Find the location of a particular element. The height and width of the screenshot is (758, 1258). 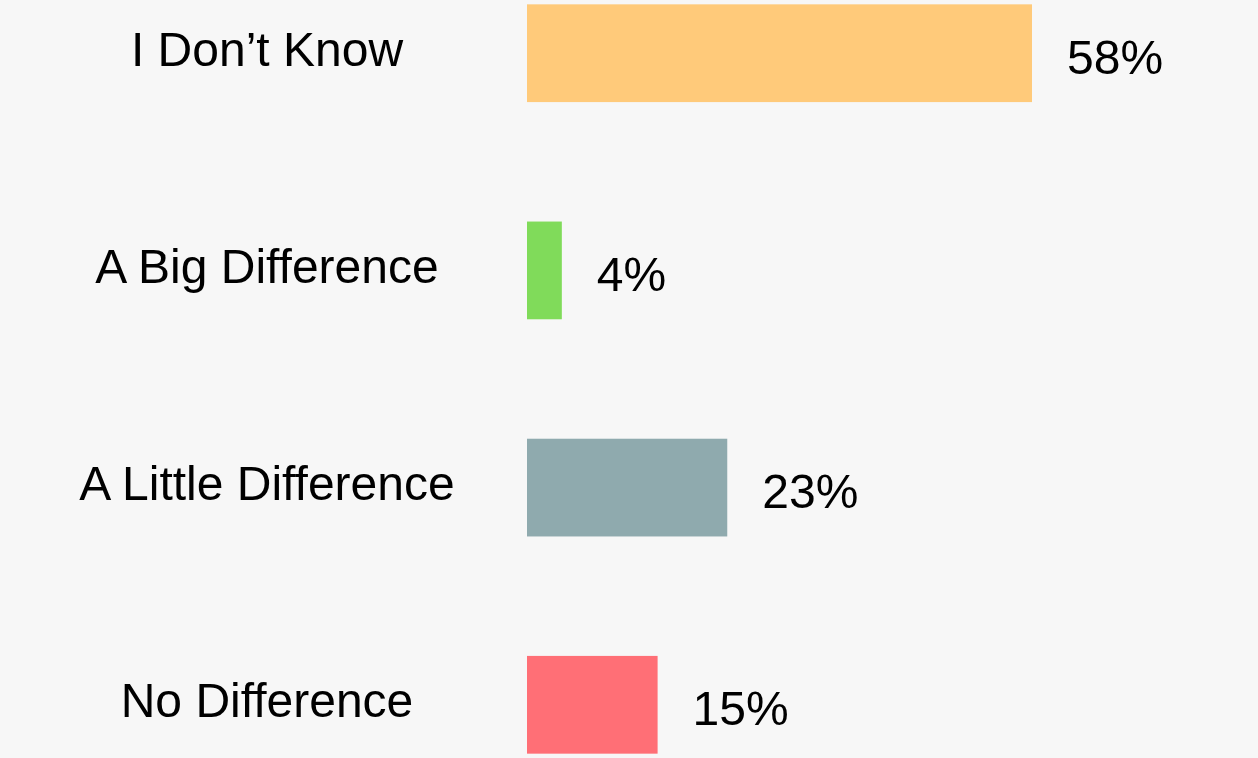

y-tick-label: A Little Difference is located at coordinates (267, 484).